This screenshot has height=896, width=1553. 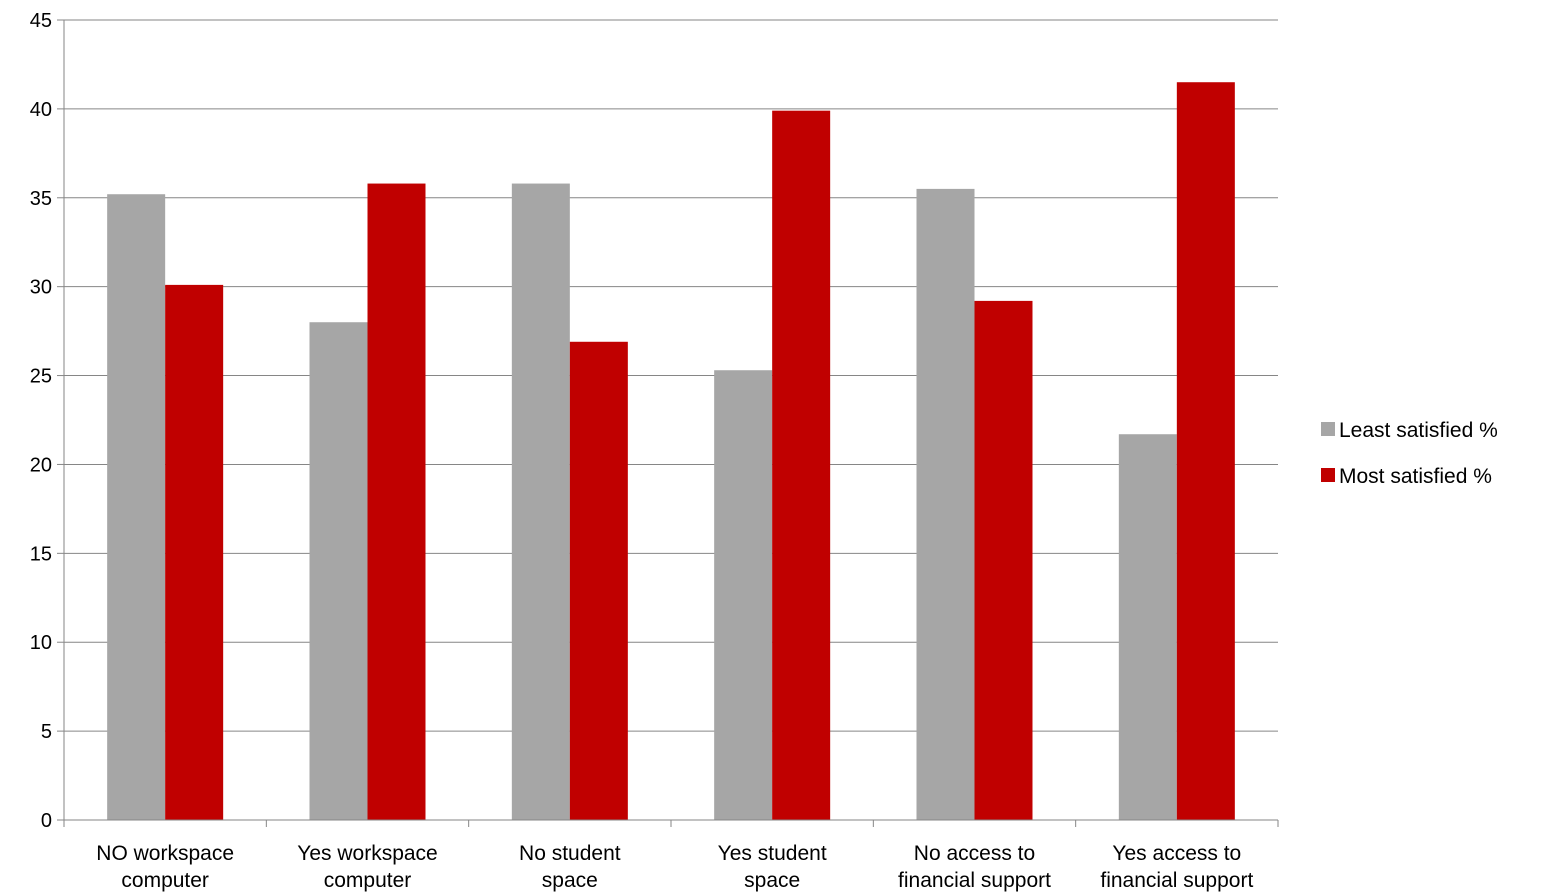 What do you see at coordinates (1418, 430) in the screenshot?
I see `legend-label: Least satisfied %` at bounding box center [1418, 430].